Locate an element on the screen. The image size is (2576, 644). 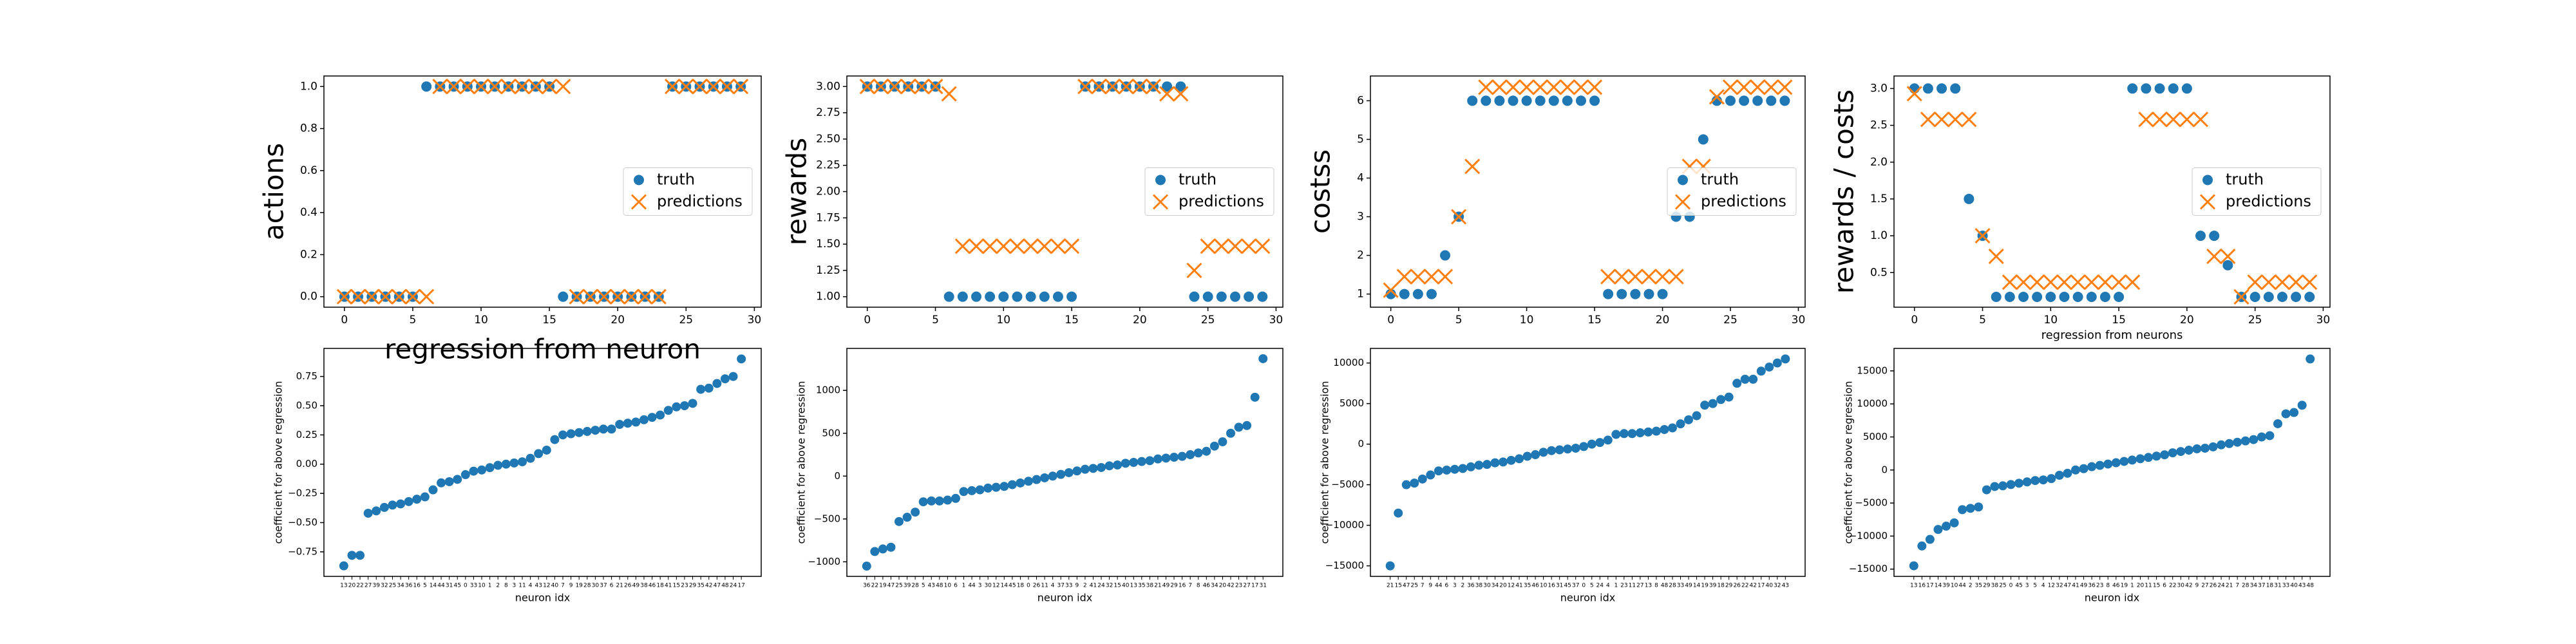
x-tick-label: 32 is located at coordinates (1109, 586).